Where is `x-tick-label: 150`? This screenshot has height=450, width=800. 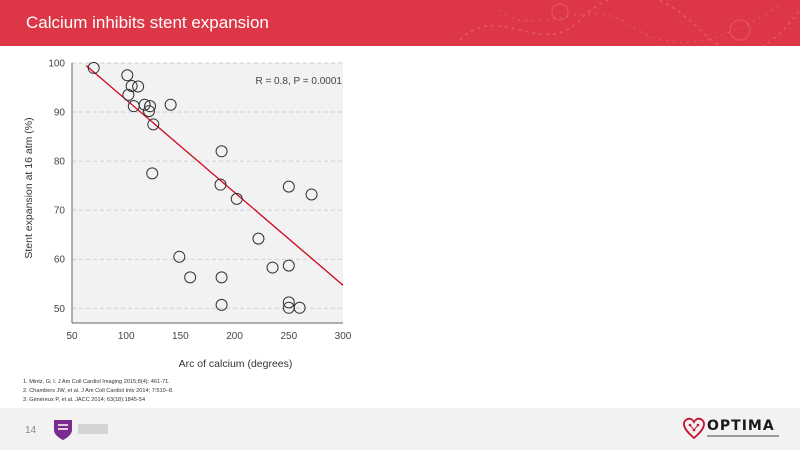 x-tick-label: 150 is located at coordinates (180, 336).